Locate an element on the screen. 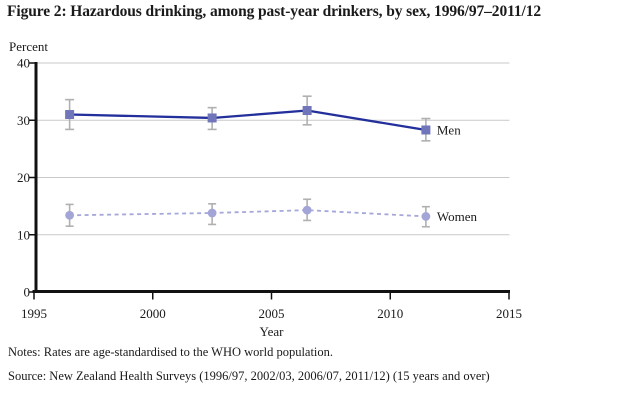 The width and height of the screenshot is (640, 405). y-tick-label-10: 10 is located at coordinates (23, 234).